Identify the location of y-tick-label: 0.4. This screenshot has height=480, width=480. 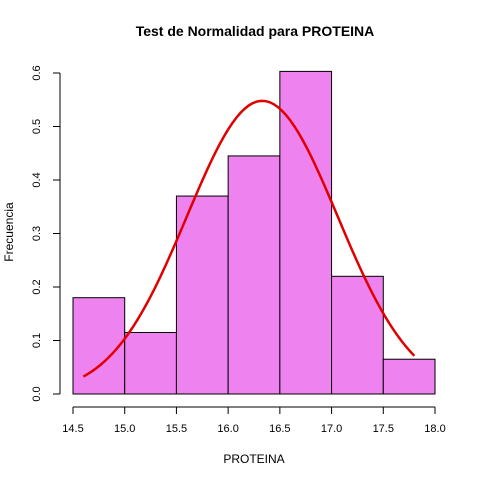
(37, 179).